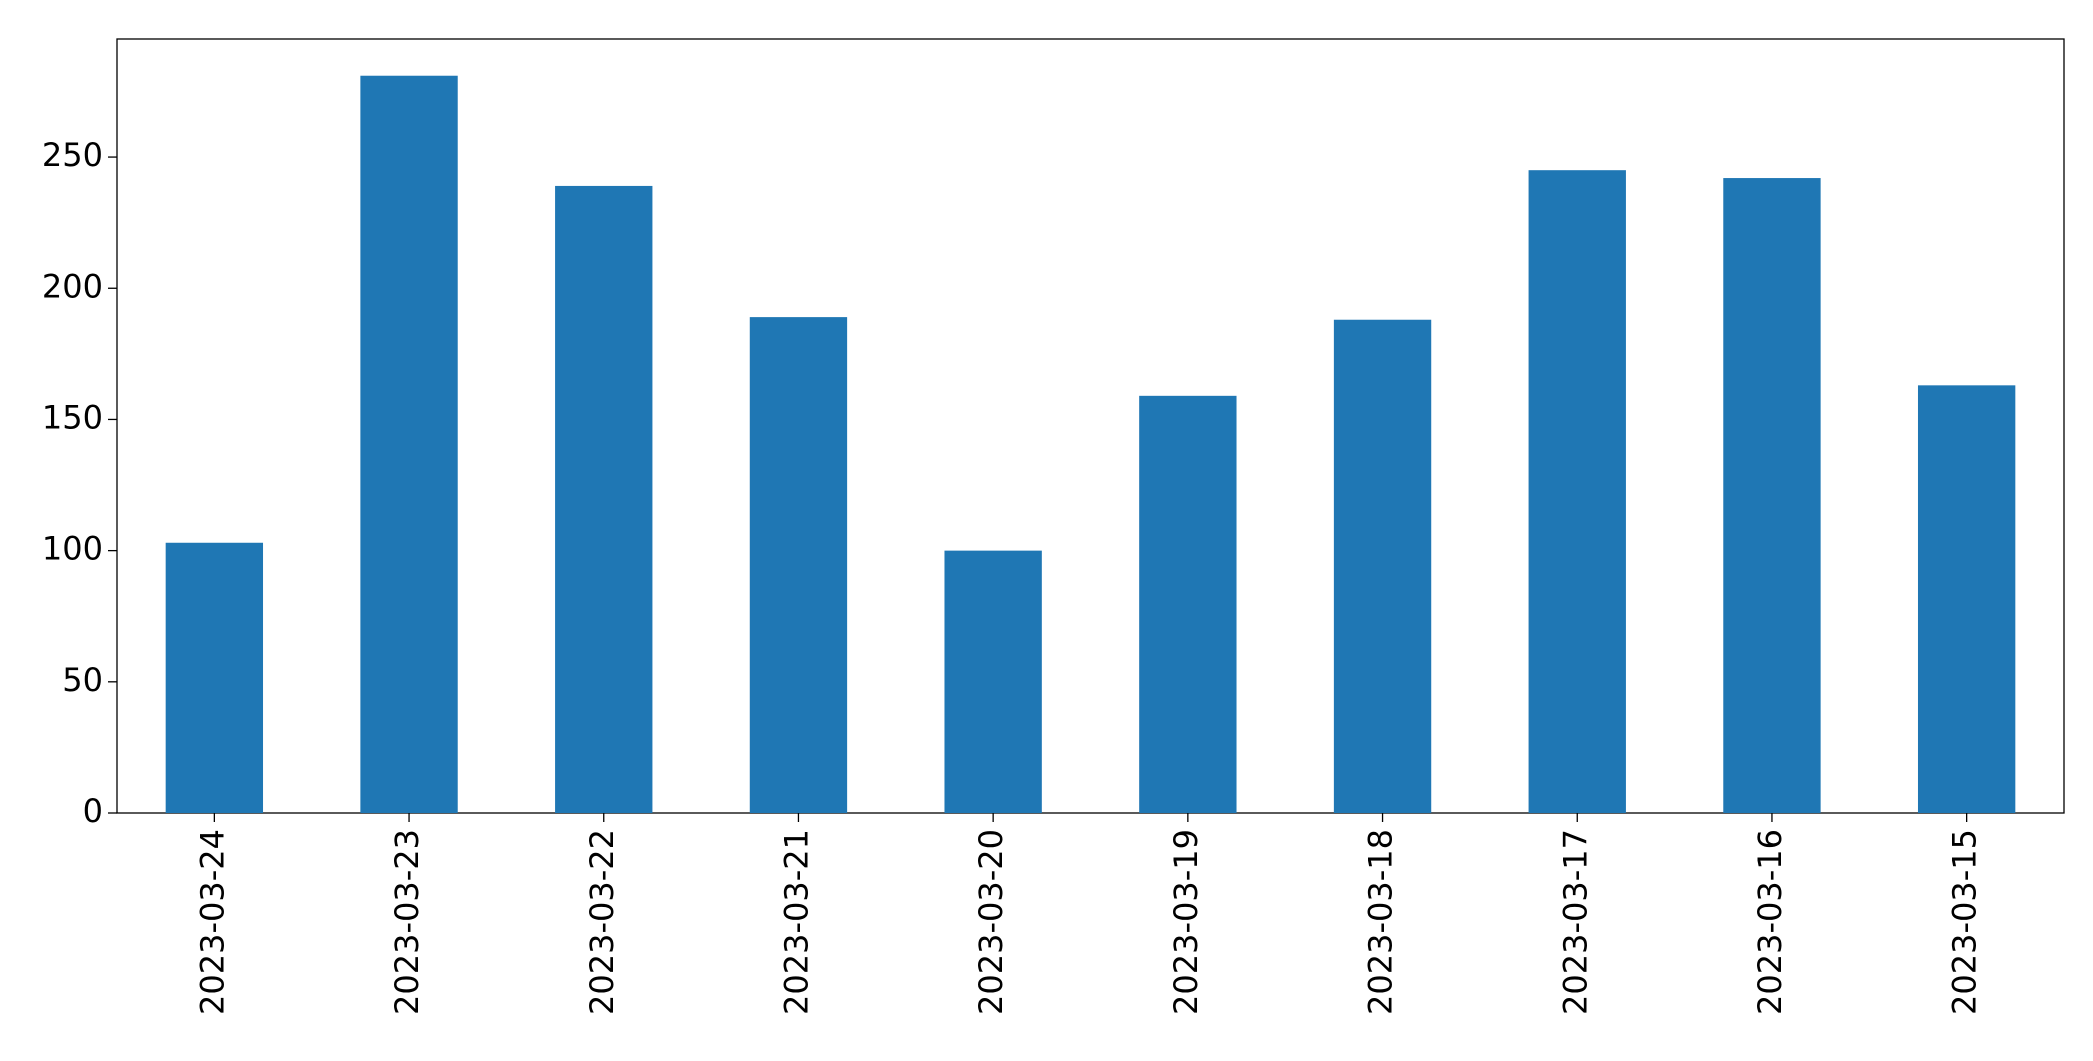 This screenshot has width=2093, height=1061. Describe the element at coordinates (1186, 922) in the screenshot. I see `x-tick-label: 2023-03-19` at that location.